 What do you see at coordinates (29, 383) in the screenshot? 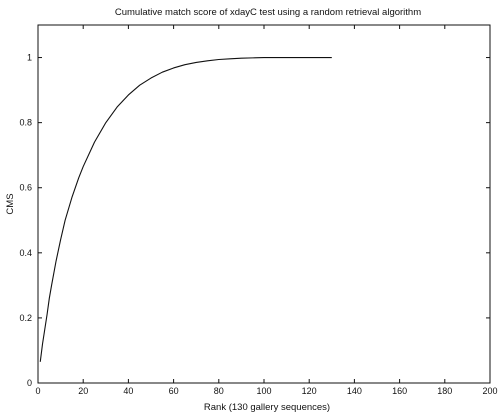
I see `y-tick-label: 0` at bounding box center [29, 383].